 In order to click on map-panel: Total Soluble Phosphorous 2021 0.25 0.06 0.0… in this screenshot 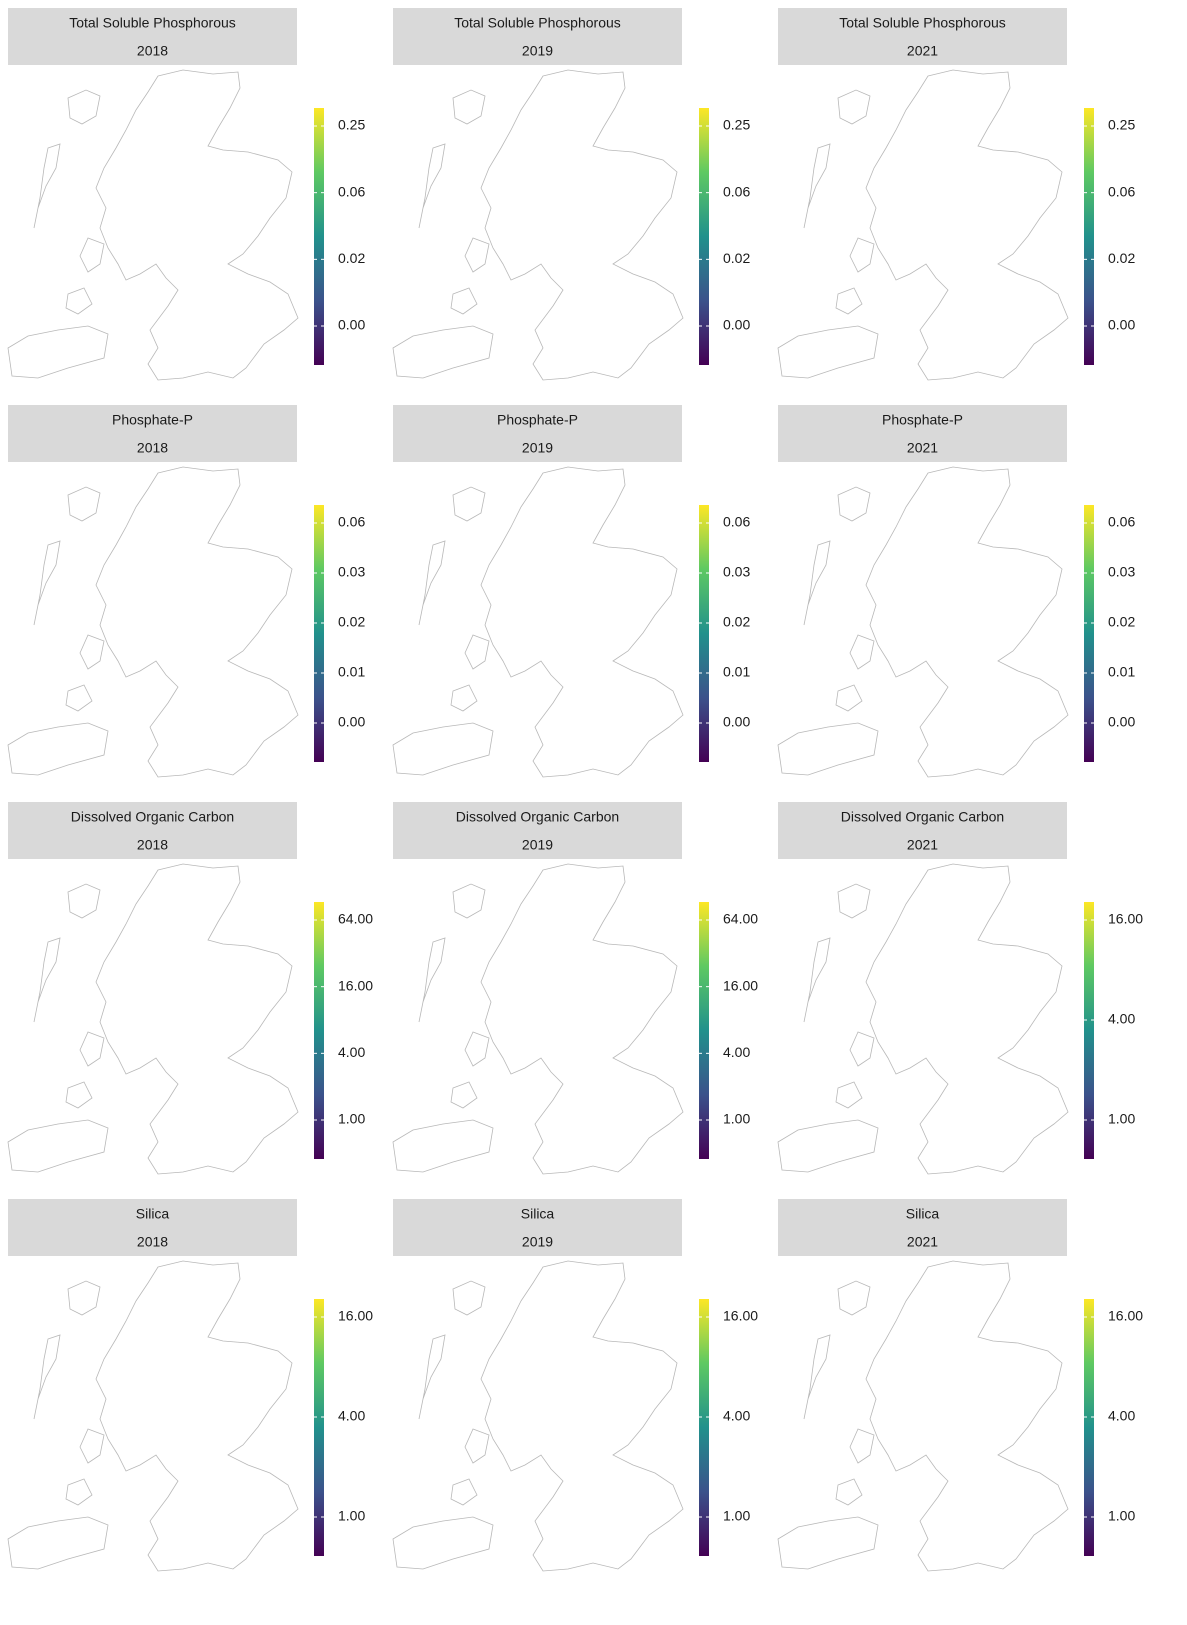, I will do `click(956, 194)`.